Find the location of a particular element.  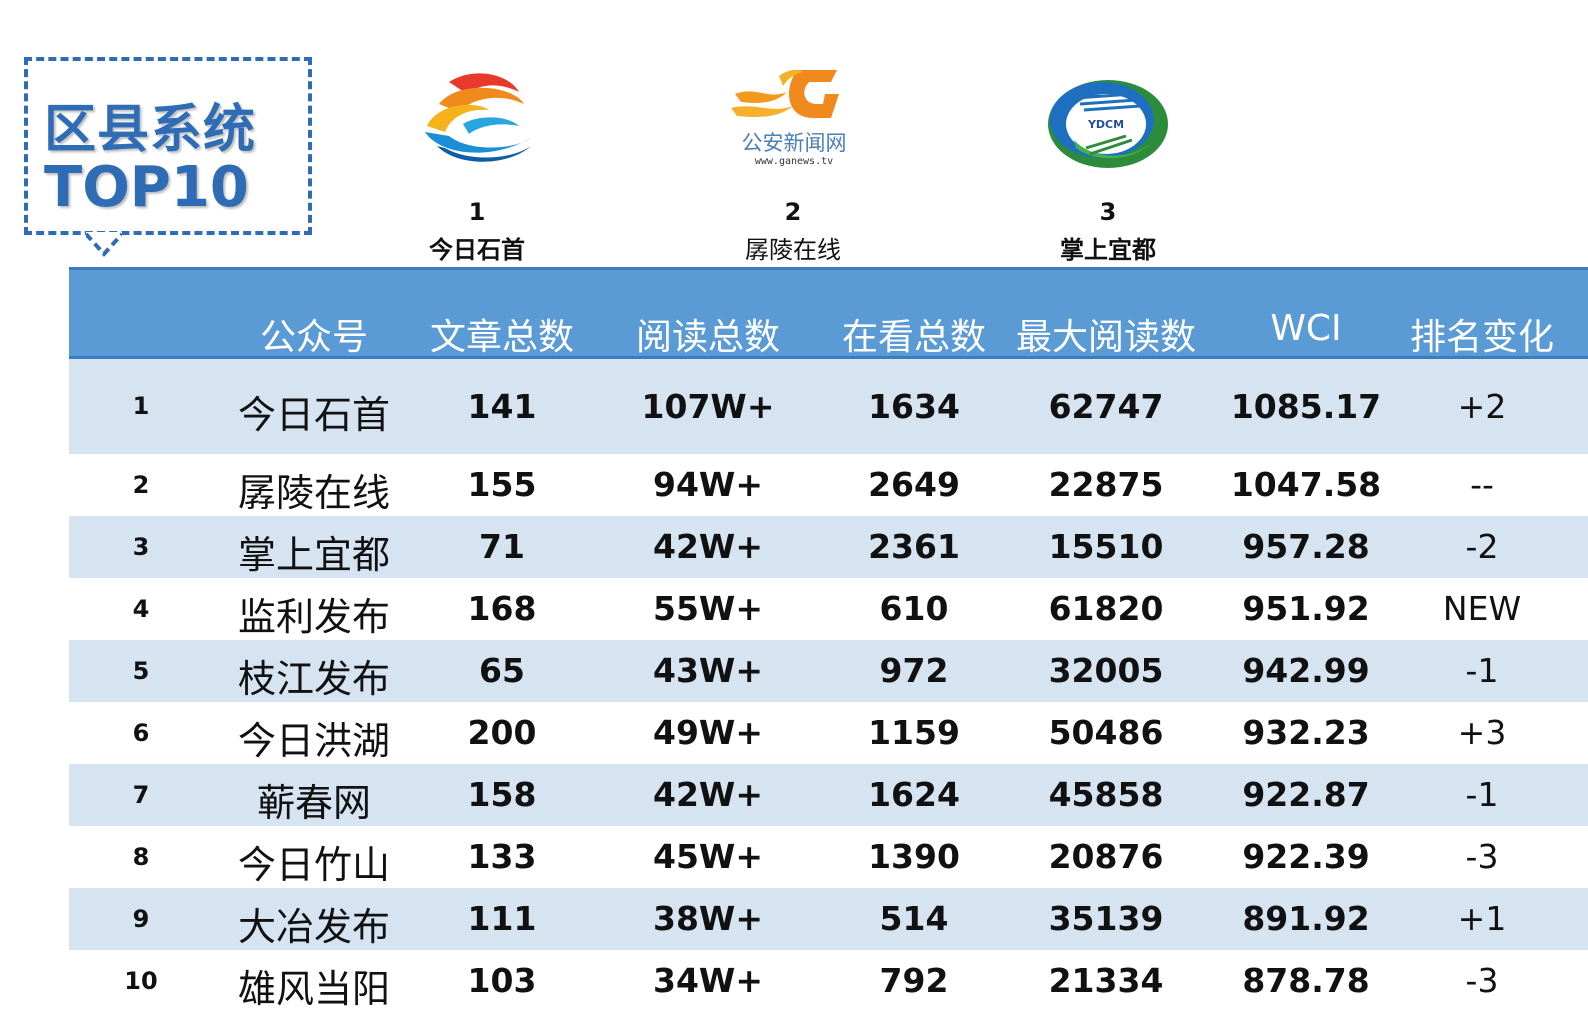

cell-watching: 1634 is located at coordinates (914, 406).